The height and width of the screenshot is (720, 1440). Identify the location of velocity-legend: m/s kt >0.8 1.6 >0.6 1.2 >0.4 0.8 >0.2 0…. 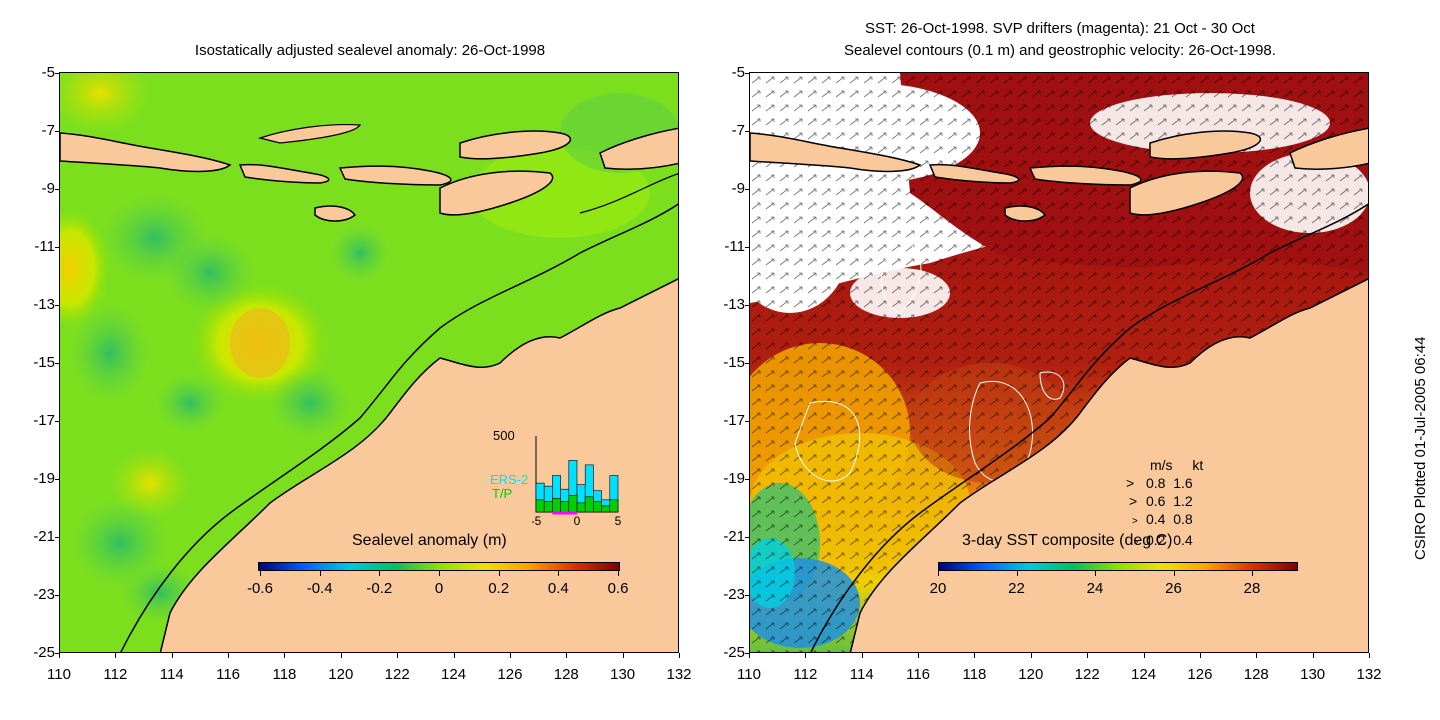
(1164, 504).